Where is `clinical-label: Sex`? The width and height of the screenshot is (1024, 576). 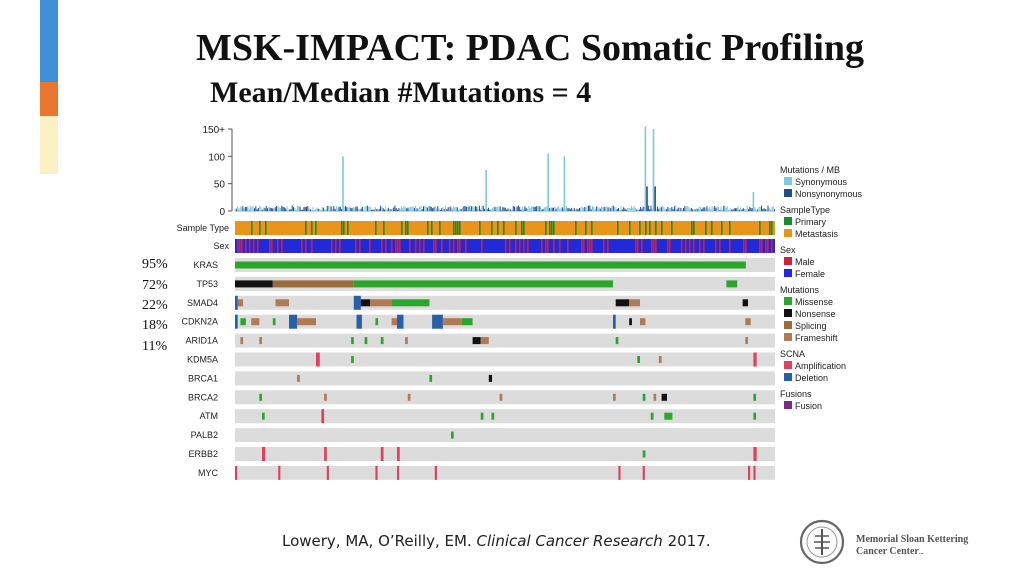 clinical-label: Sex is located at coordinates (221, 246).